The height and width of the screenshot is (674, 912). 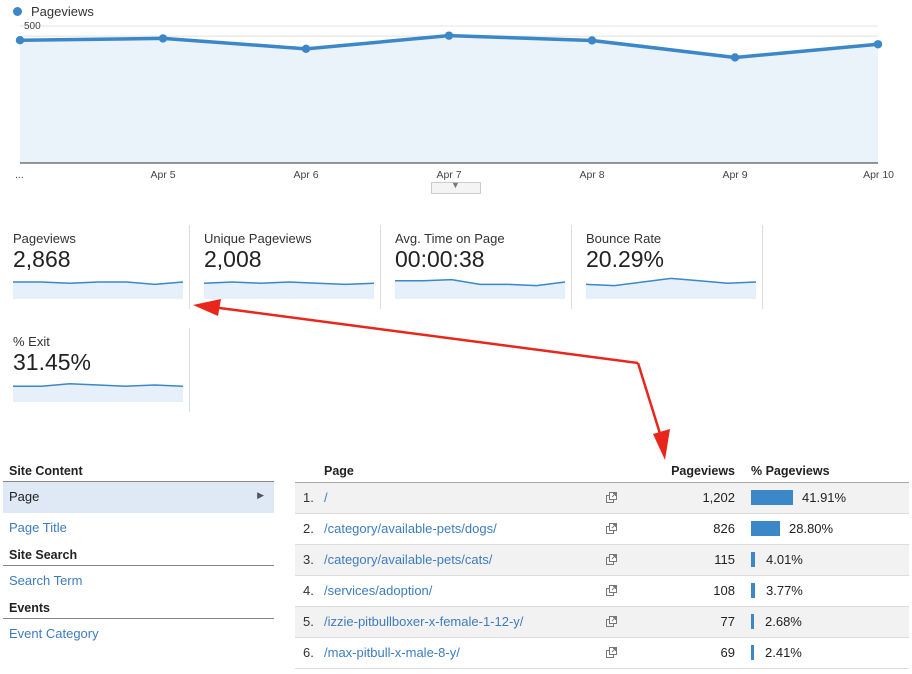 I want to click on page-link: /, so click(x=326, y=497).